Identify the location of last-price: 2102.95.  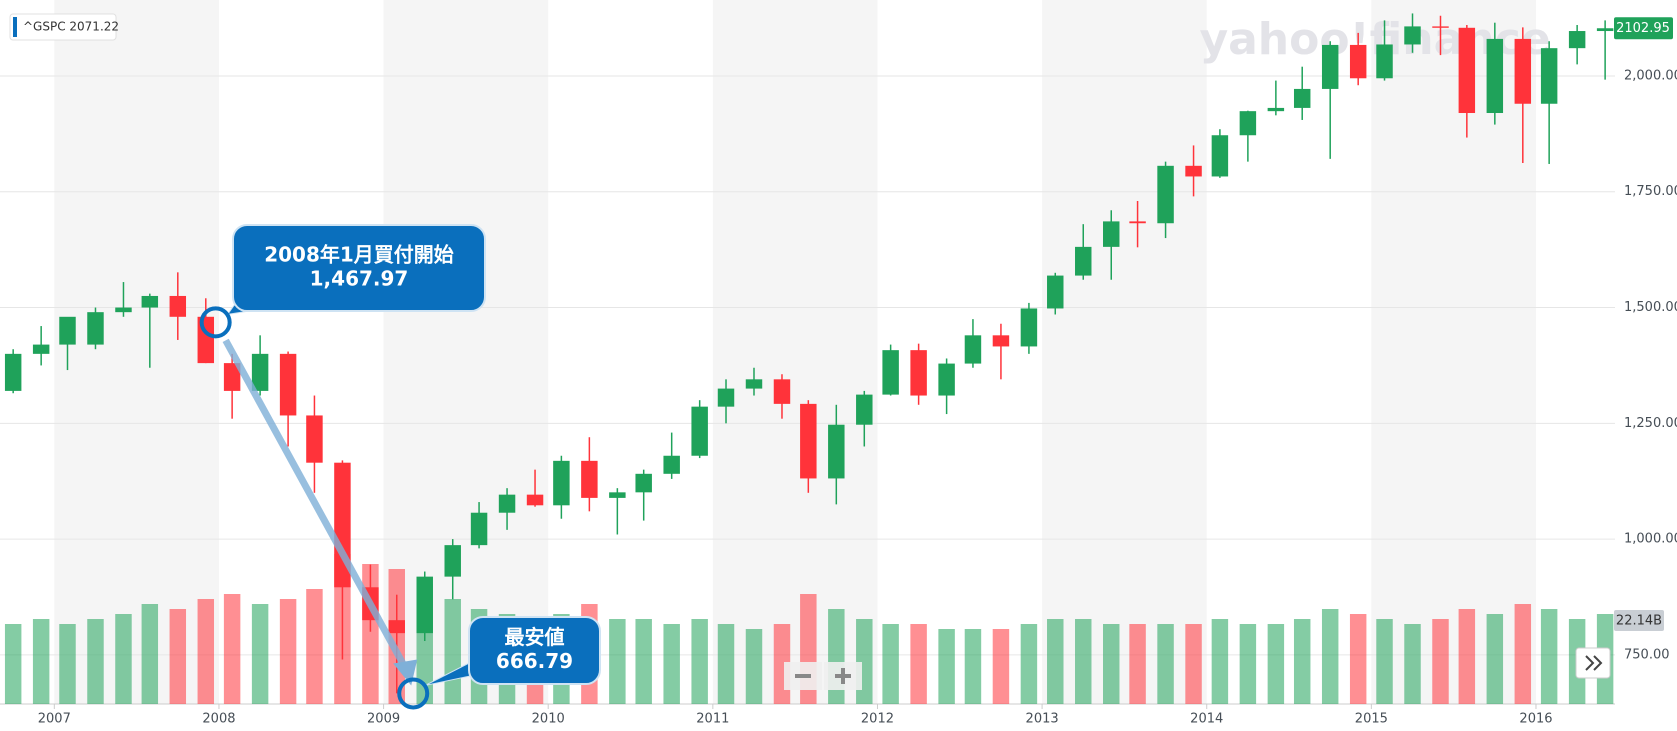
(1643, 28).